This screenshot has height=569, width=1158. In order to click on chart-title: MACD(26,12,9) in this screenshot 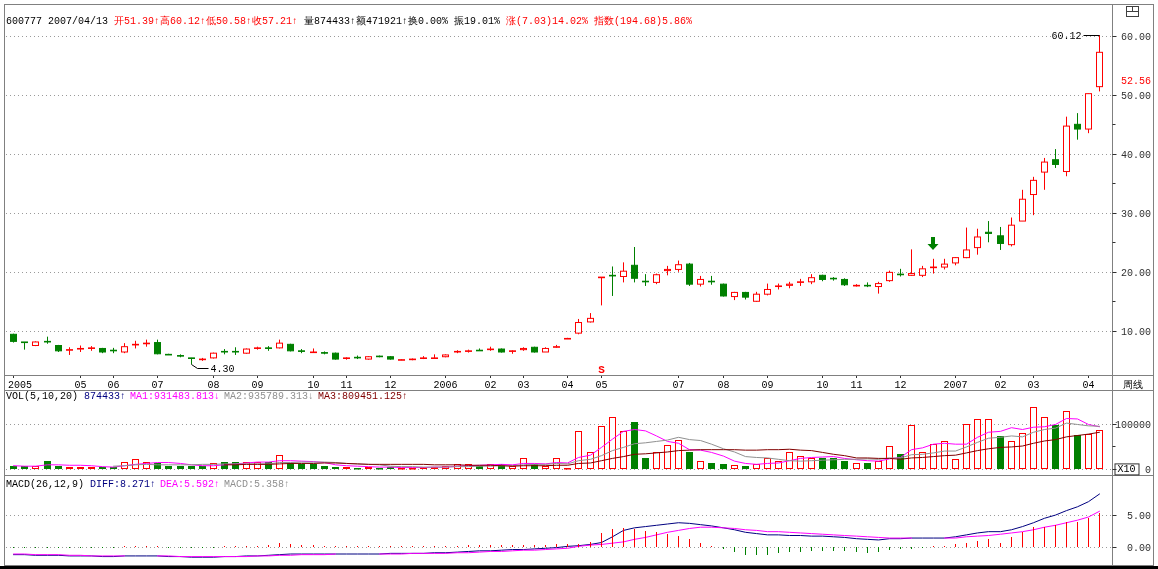, I will do `click(45, 484)`.